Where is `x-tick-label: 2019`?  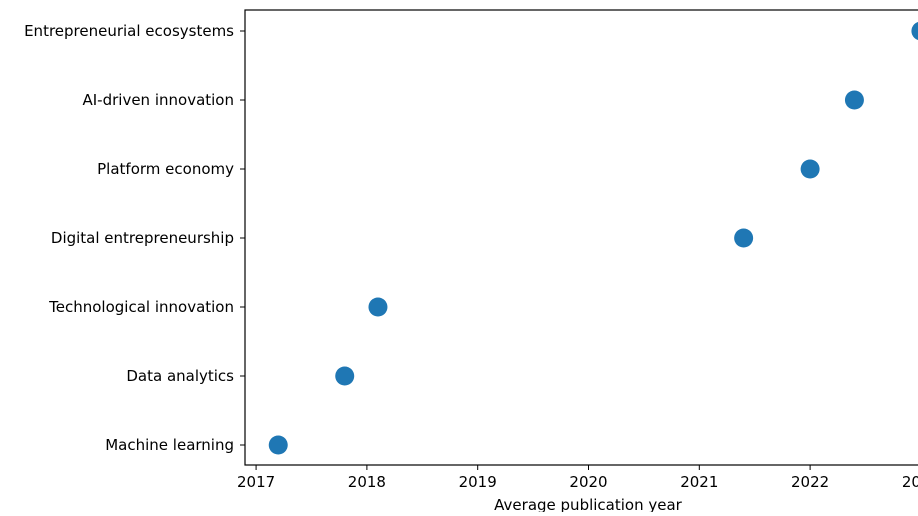
x-tick-label: 2019 is located at coordinates (478, 482).